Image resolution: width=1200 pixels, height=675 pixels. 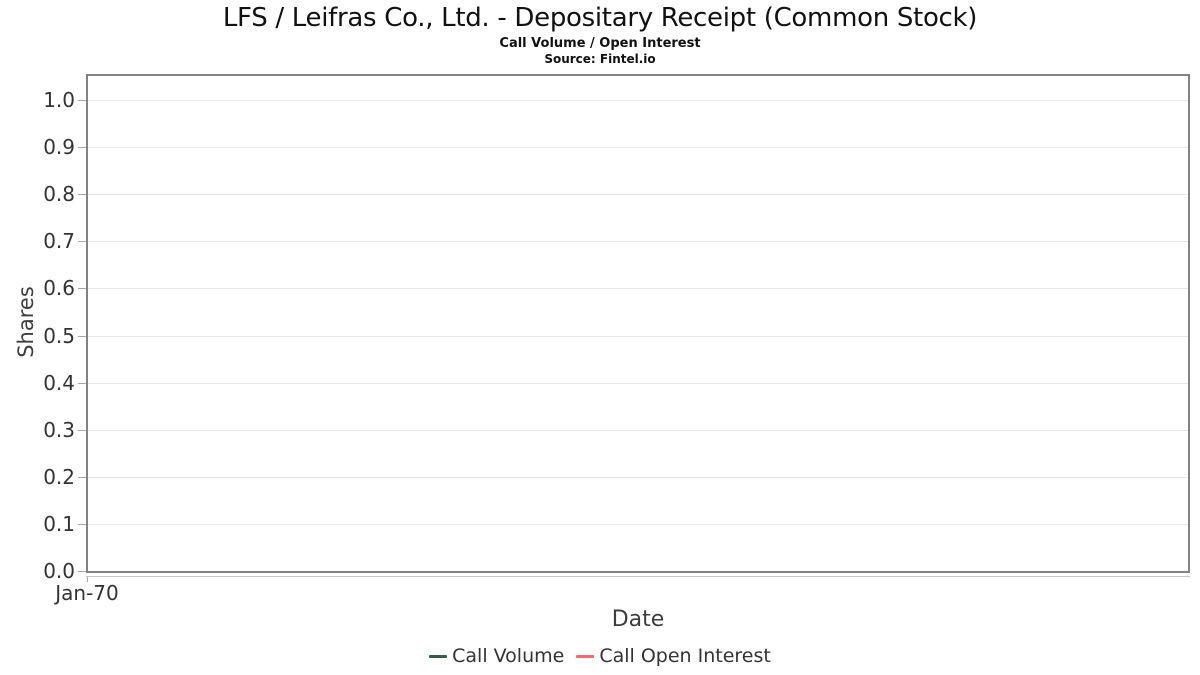 What do you see at coordinates (82, 336) in the screenshot?
I see `y-axis-tick-0.5` at bounding box center [82, 336].